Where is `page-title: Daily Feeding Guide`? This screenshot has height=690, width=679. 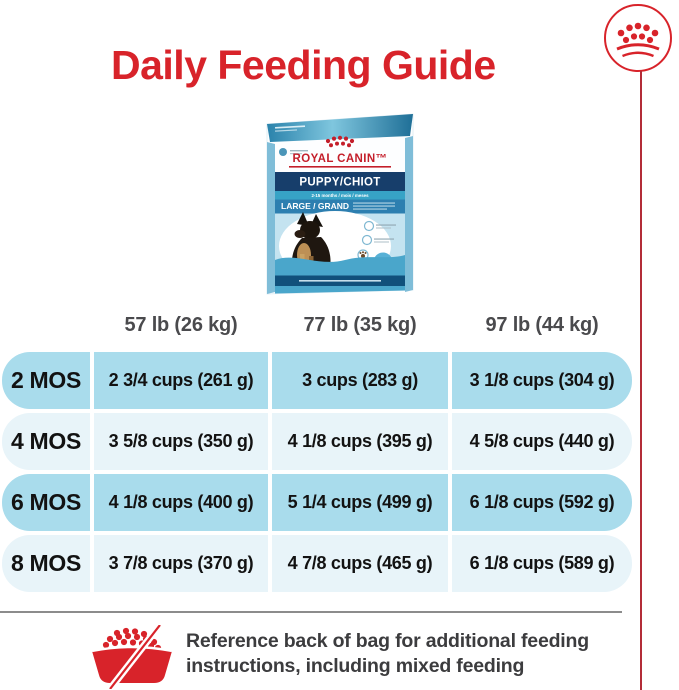 page-title: Daily Feeding Guide is located at coordinates (303, 65).